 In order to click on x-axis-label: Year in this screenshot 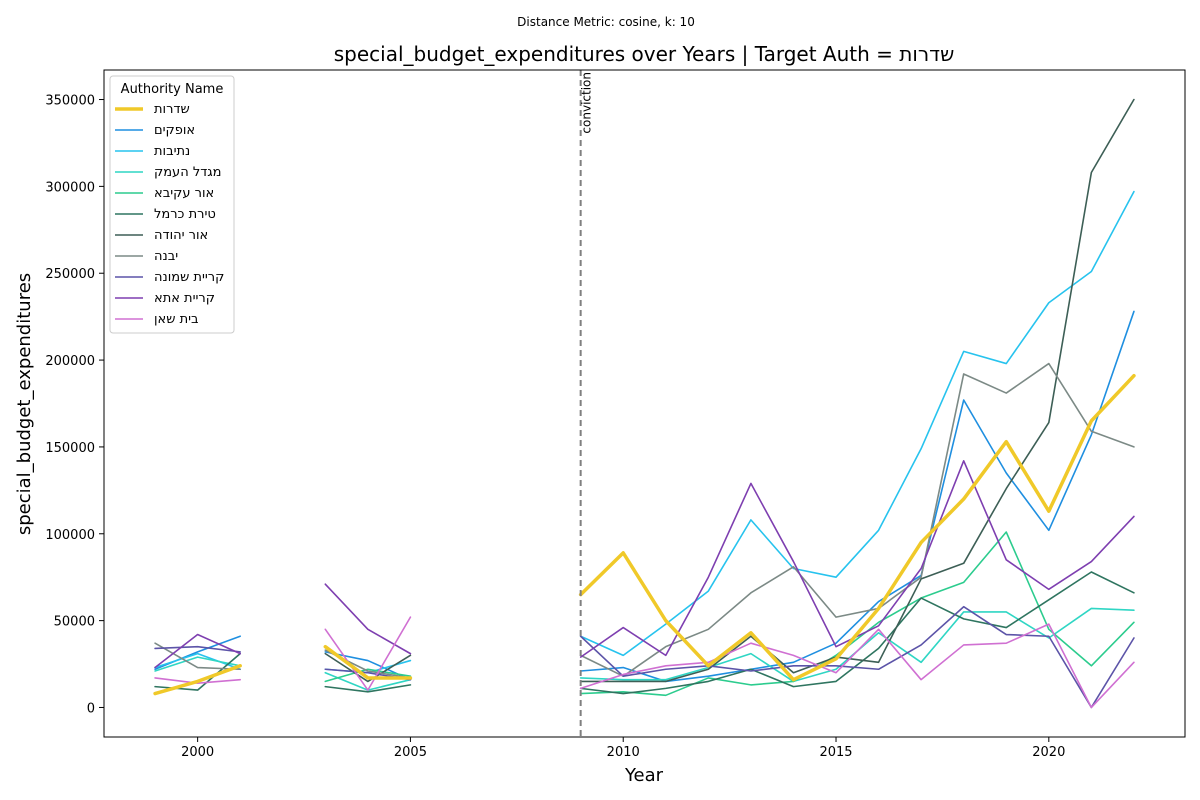, I will do `click(644, 775)`.